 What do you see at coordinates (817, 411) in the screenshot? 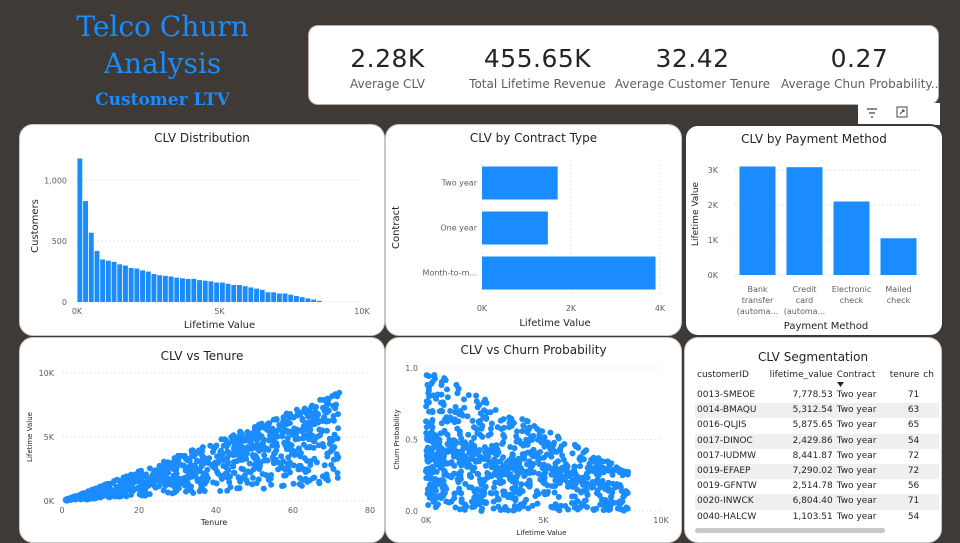
I see `table-row: 0014-BMAQU 5,312.54 Two year 63` at bounding box center [817, 411].